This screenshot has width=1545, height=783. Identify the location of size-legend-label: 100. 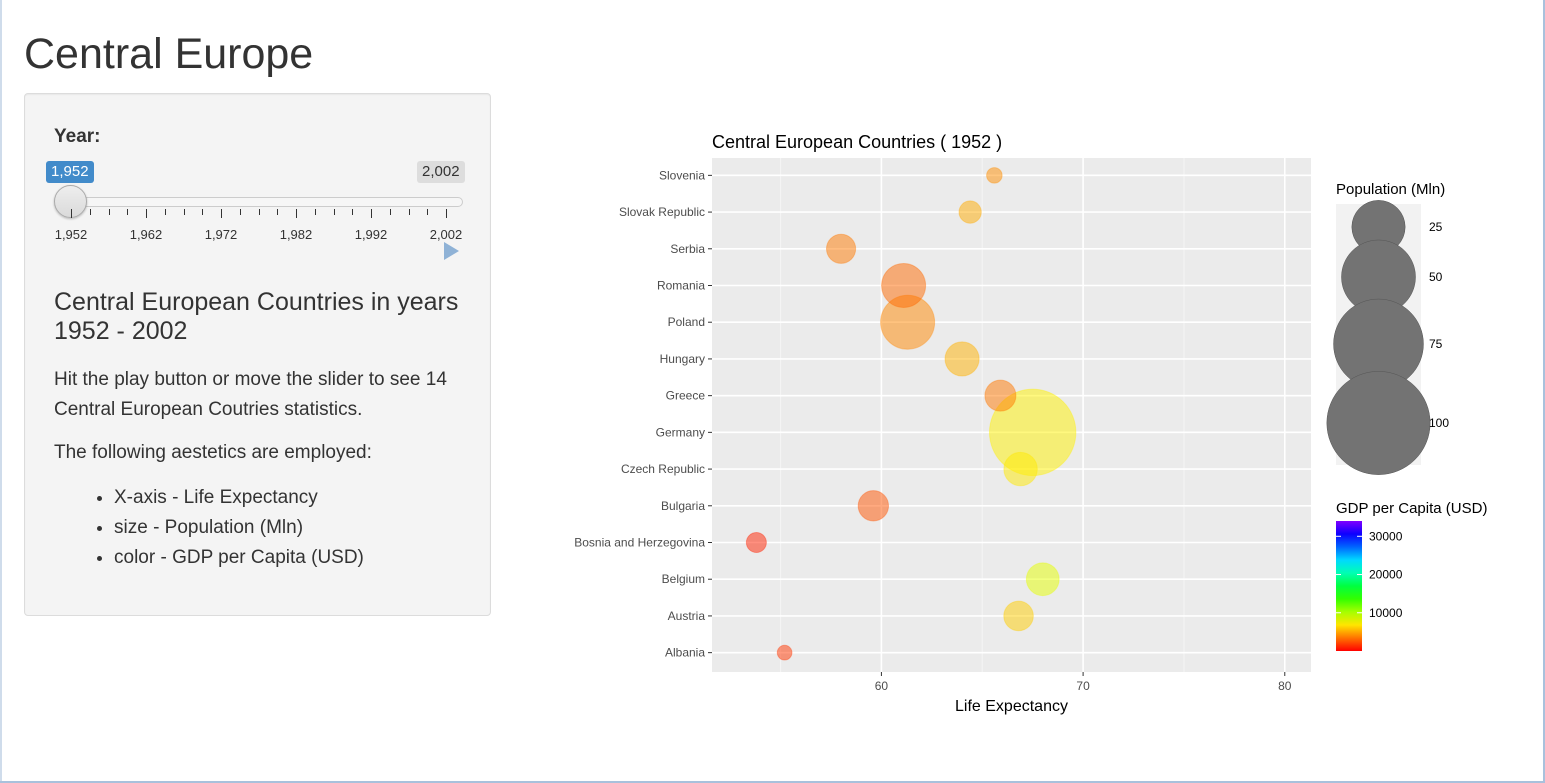
(1439, 423).